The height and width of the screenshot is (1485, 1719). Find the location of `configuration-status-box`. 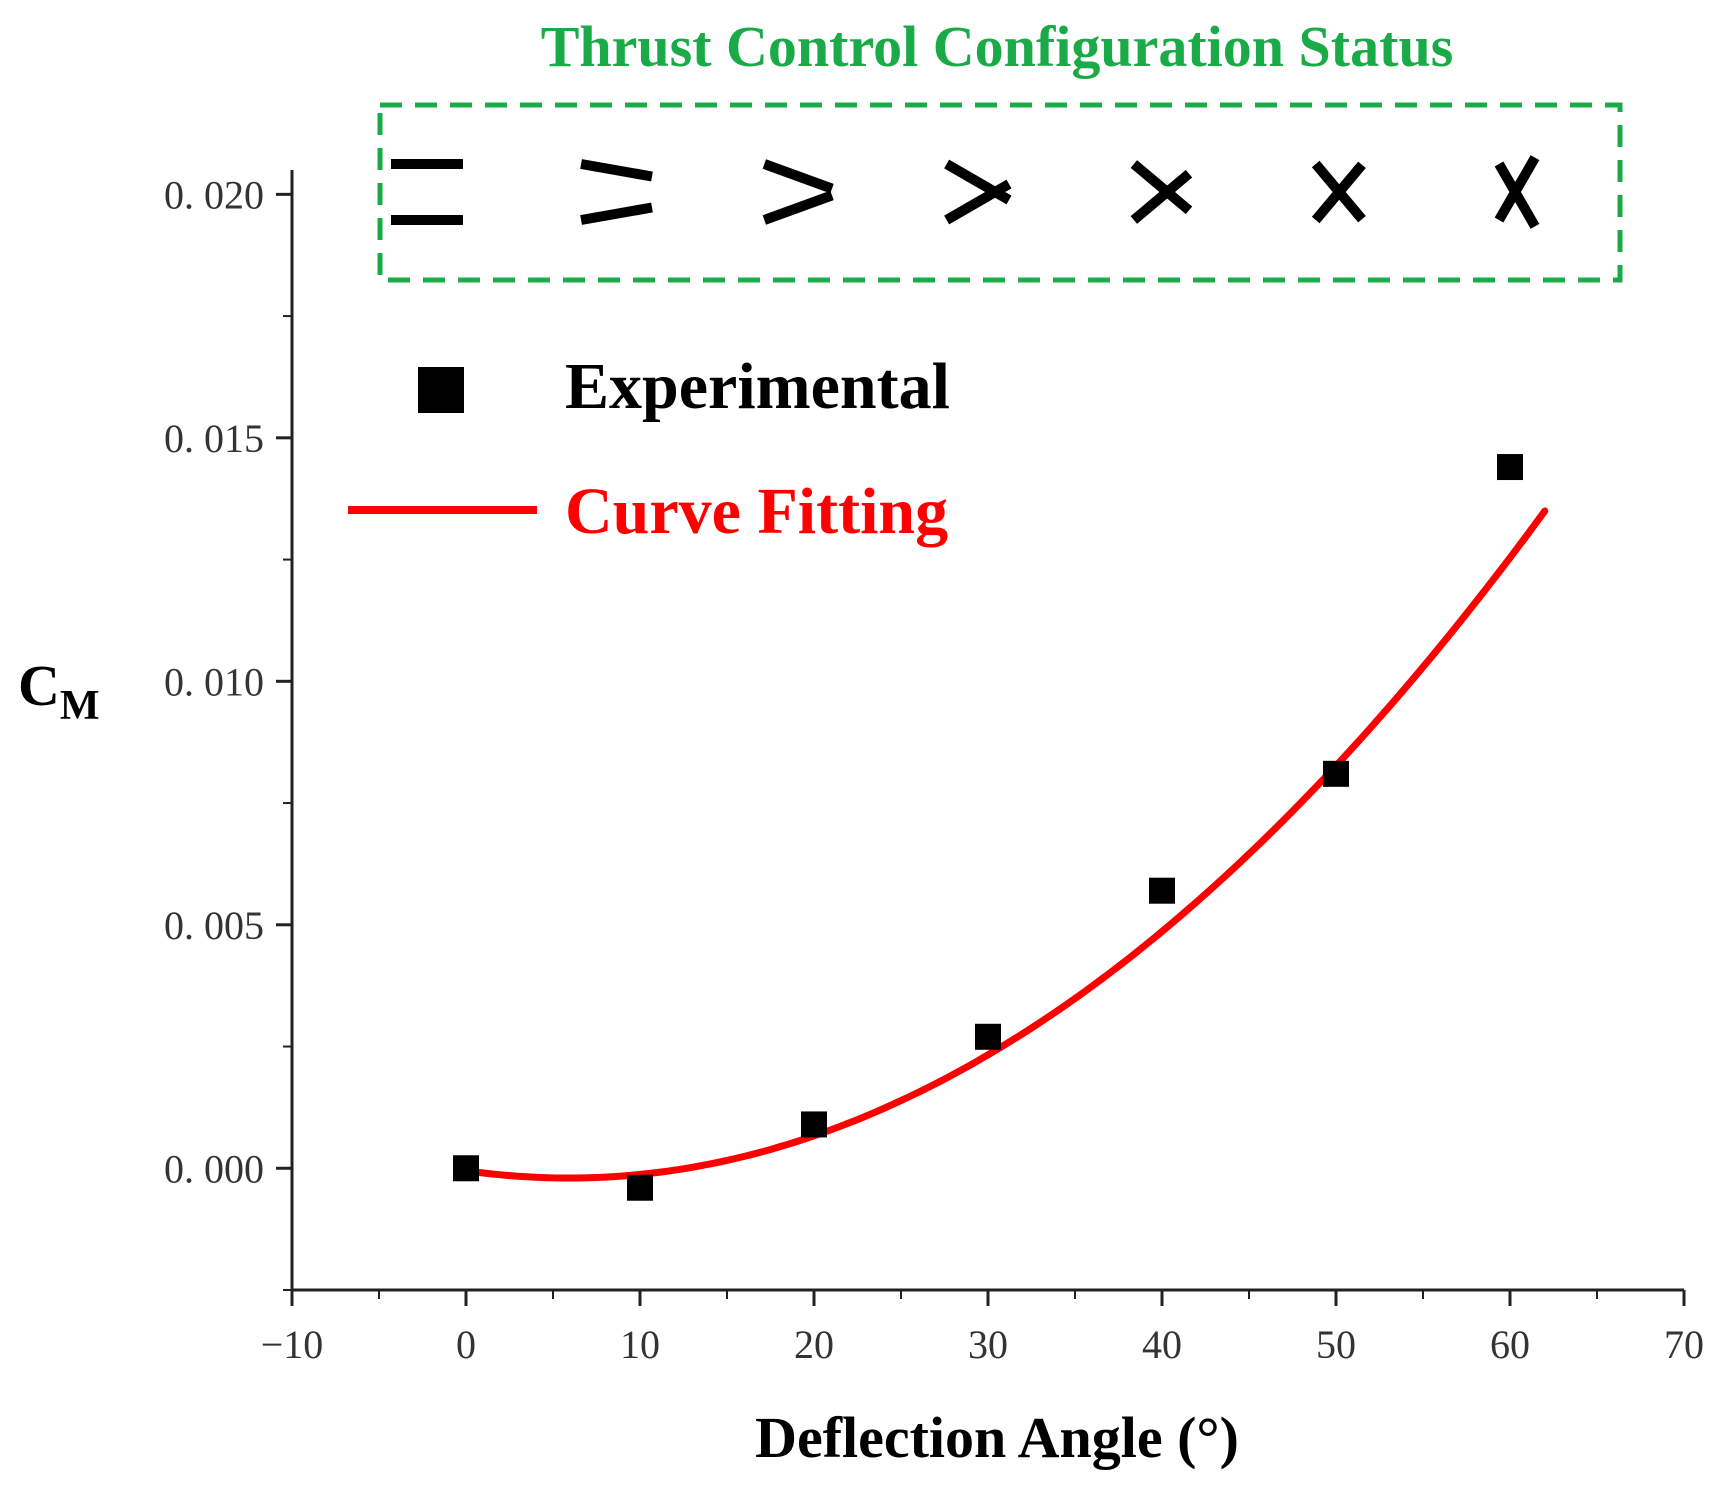

configuration-status-box is located at coordinates (1000, 192).